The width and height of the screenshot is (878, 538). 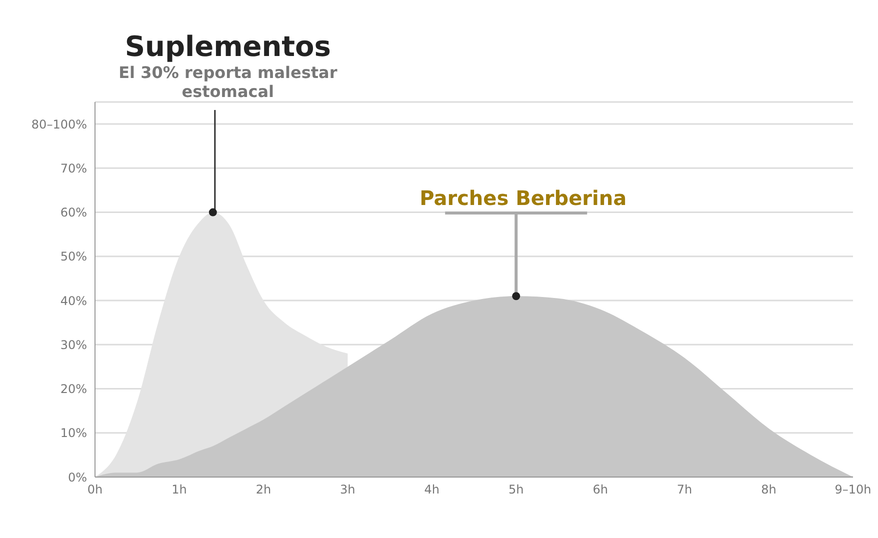 I want to click on x-tick-label: 0h, so click(x=95, y=489).